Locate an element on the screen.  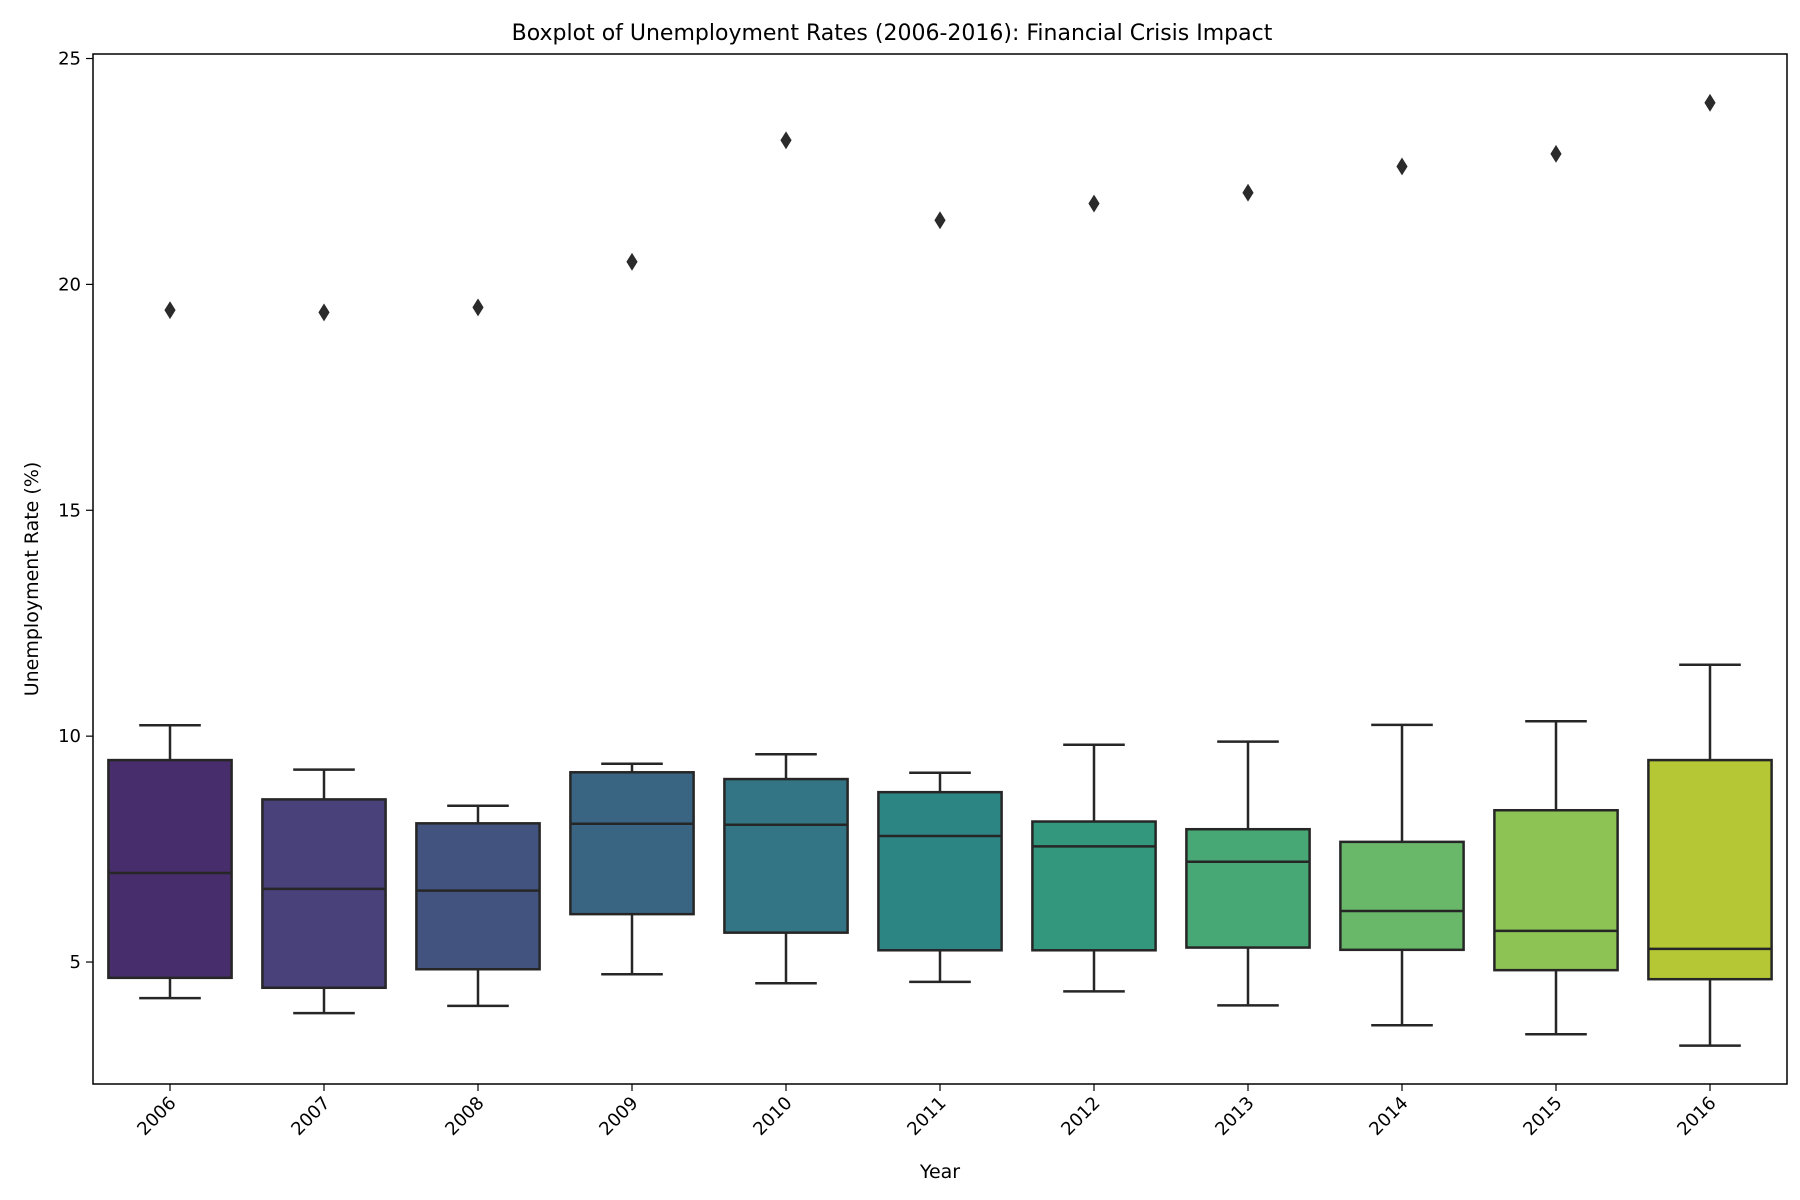
y-tick-label: 10 is located at coordinates (69, 736).